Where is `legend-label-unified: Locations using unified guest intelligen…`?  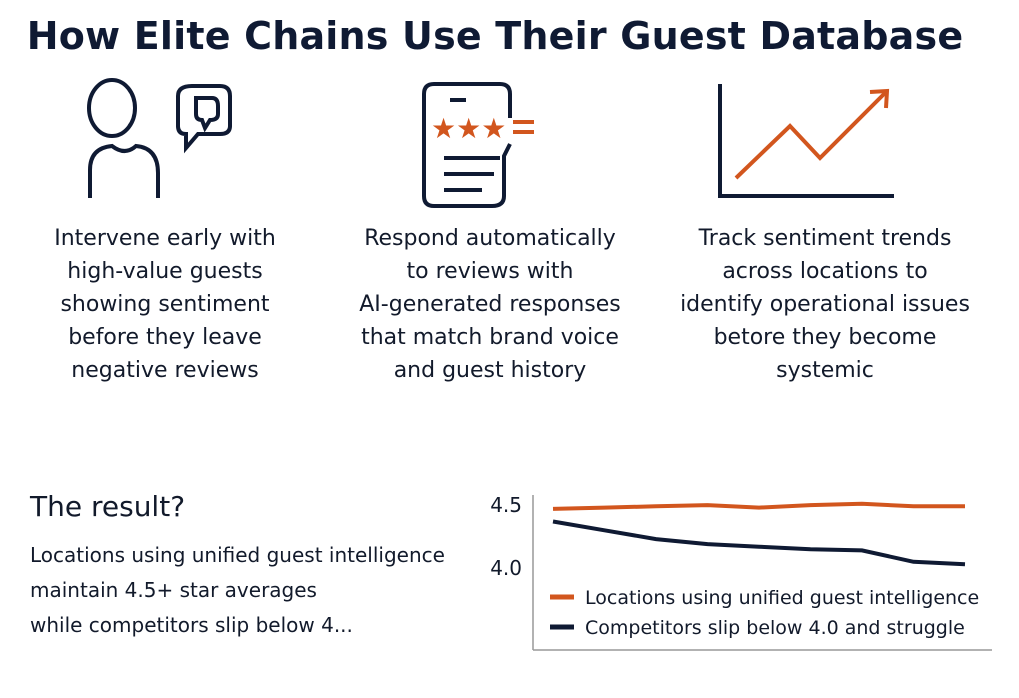
legend-label-unified: Locations using unified guest intelligen… is located at coordinates (782, 598).